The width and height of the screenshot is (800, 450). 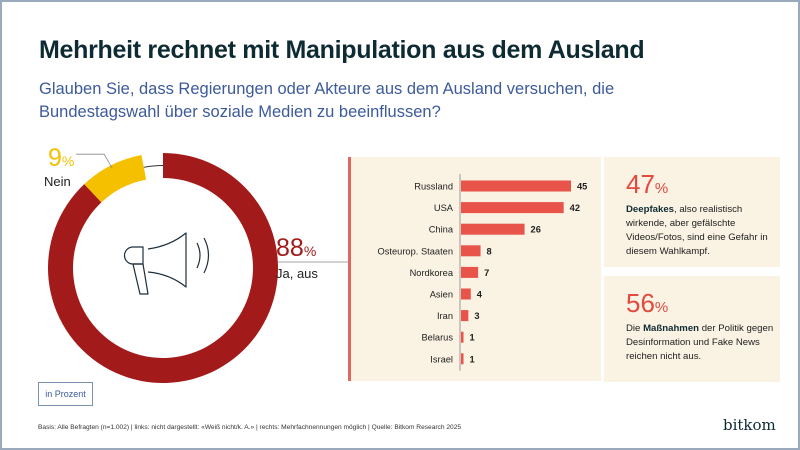 What do you see at coordinates (55, 158) in the screenshot?
I see `no-value: 9` at bounding box center [55, 158].